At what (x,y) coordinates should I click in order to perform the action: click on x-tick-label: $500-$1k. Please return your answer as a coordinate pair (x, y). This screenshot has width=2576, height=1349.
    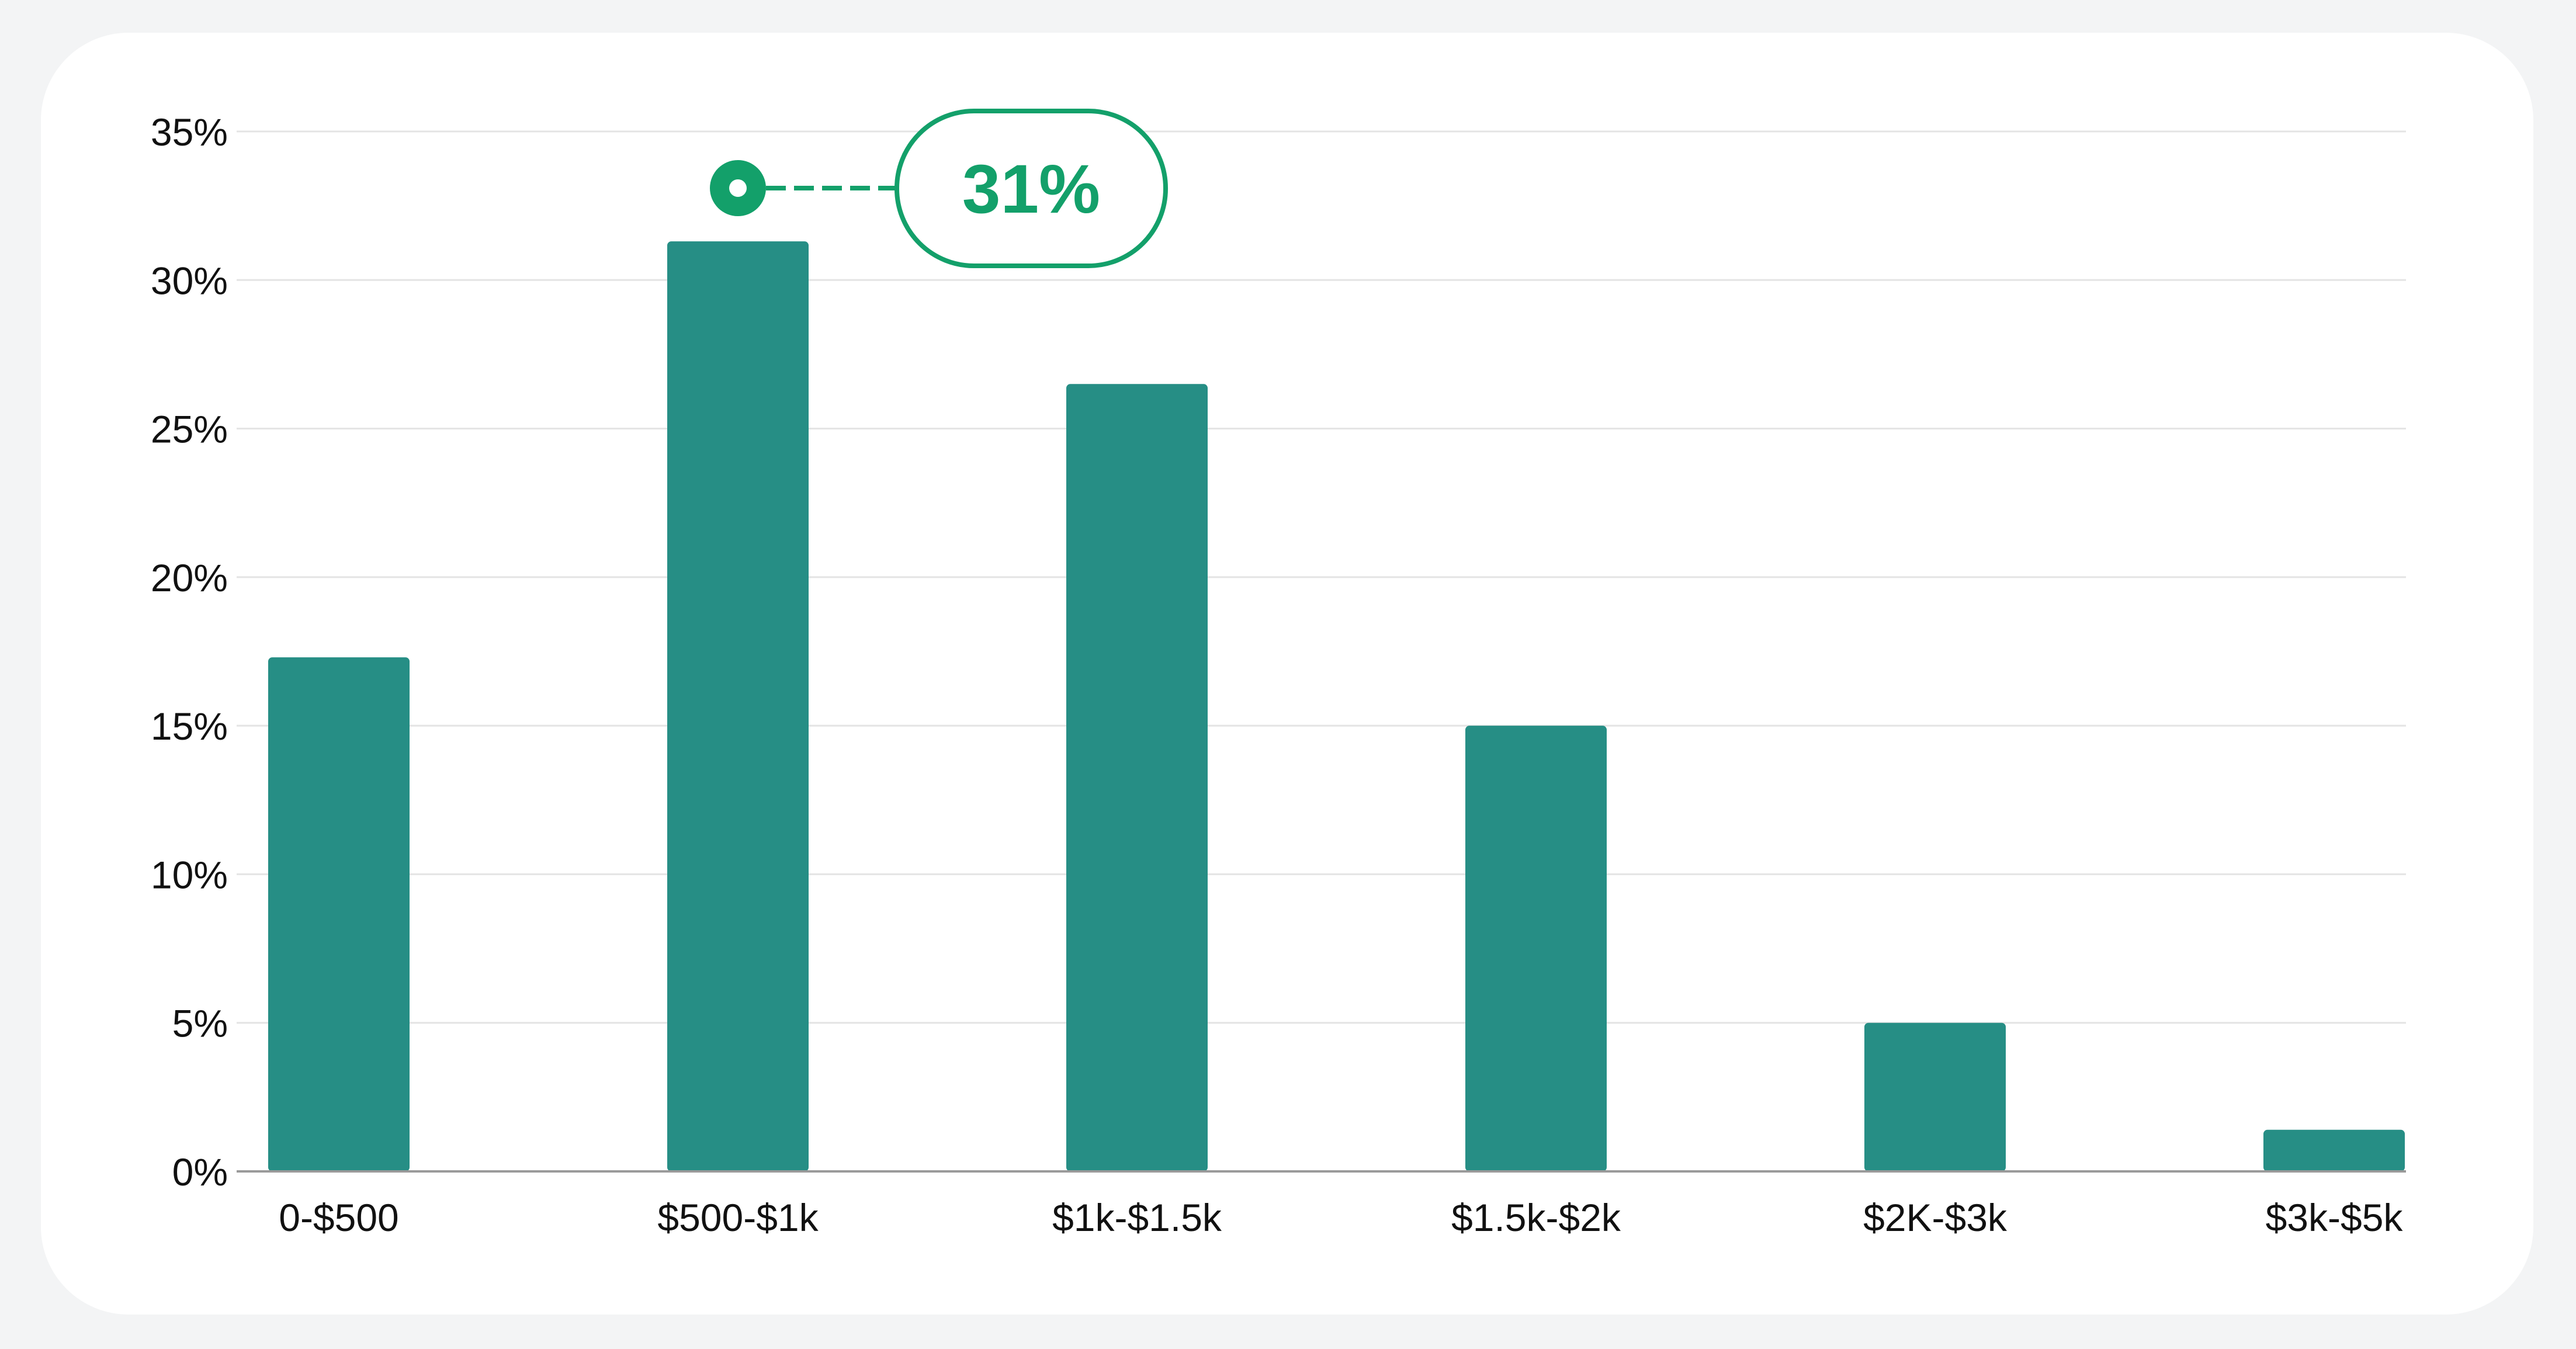
    Looking at the image, I should click on (738, 1217).